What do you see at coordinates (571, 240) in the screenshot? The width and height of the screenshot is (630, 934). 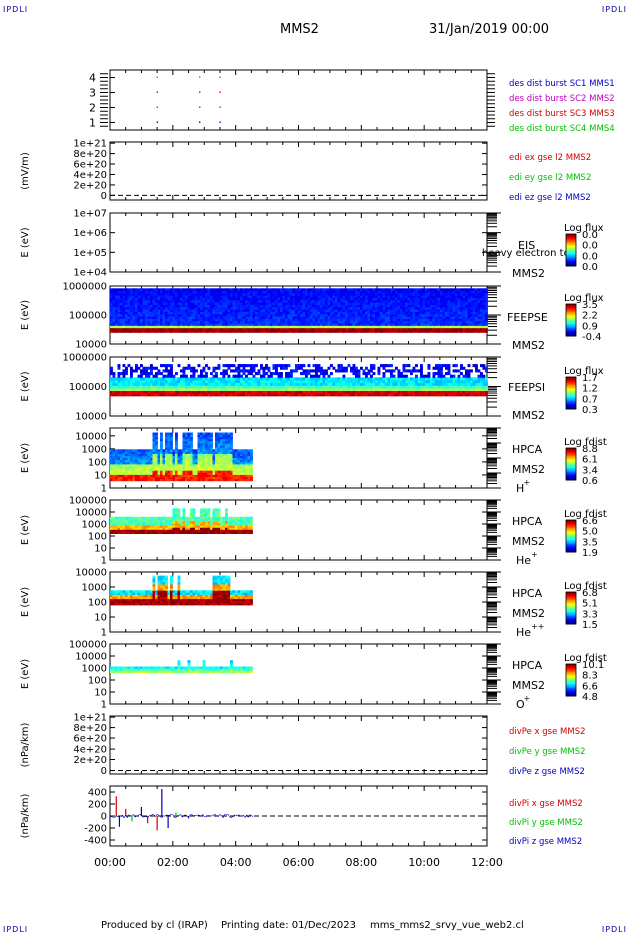 I see `colorbar-cell-eis` at bounding box center [571, 240].